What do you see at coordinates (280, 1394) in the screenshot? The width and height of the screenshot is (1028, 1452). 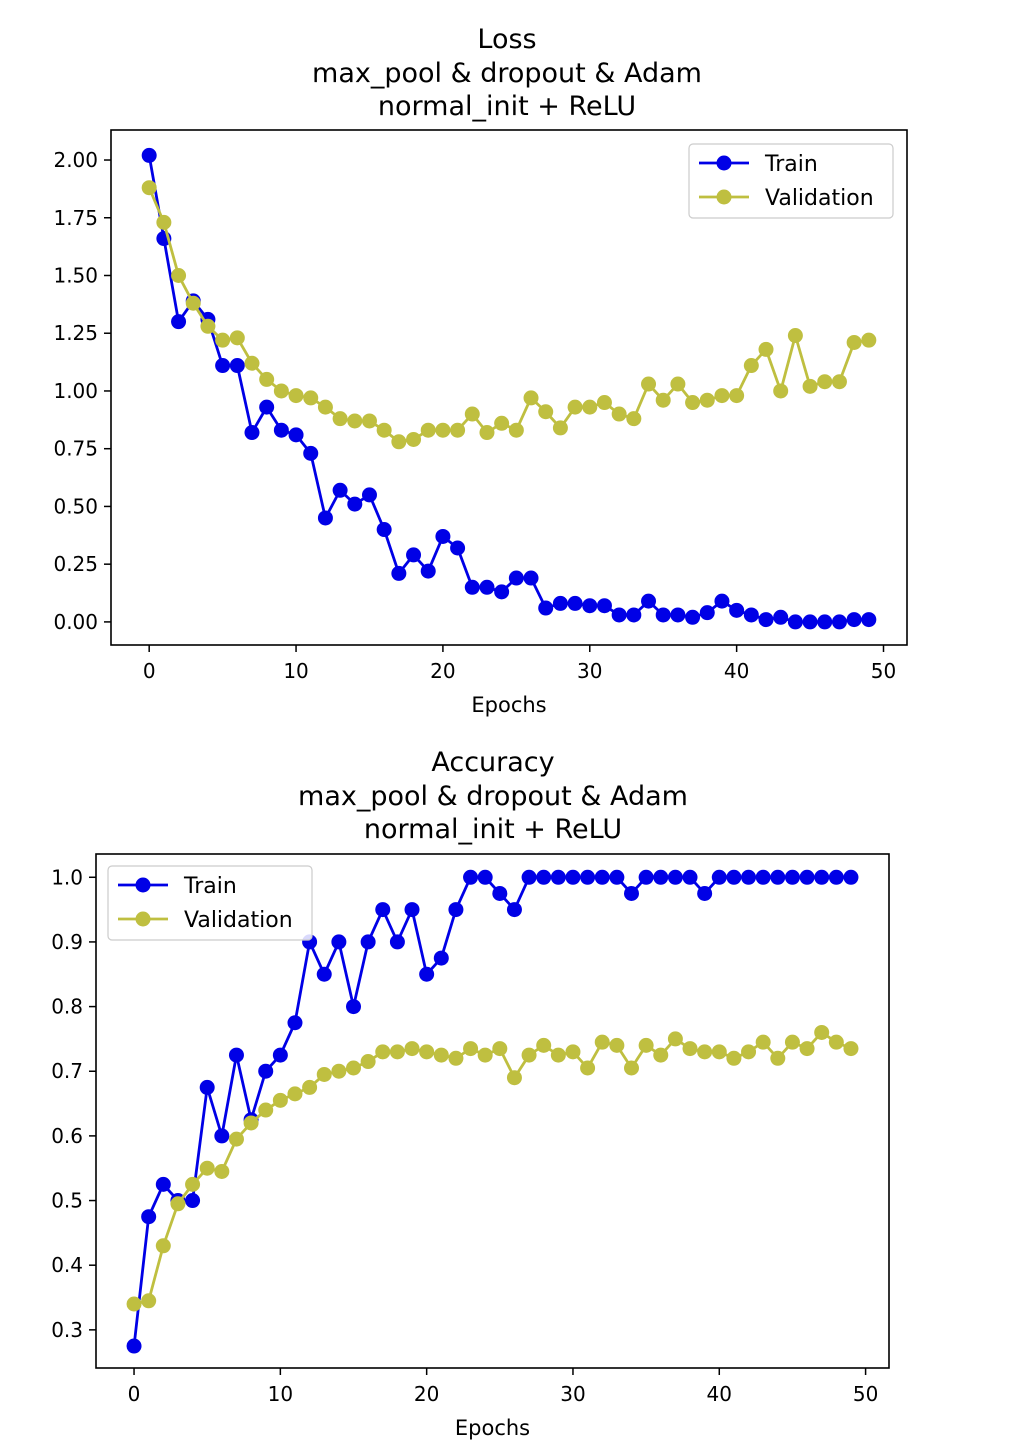 I see `accuracy-x-tick-label: 10` at bounding box center [280, 1394].